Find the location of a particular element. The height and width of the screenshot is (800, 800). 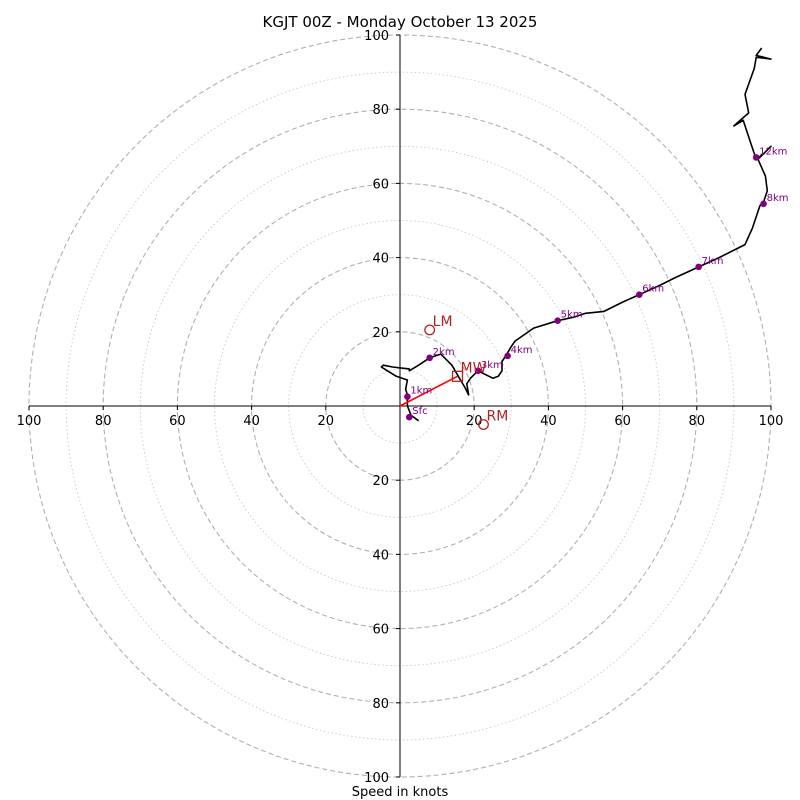

storm-motion-label: LM is located at coordinates (443, 322).